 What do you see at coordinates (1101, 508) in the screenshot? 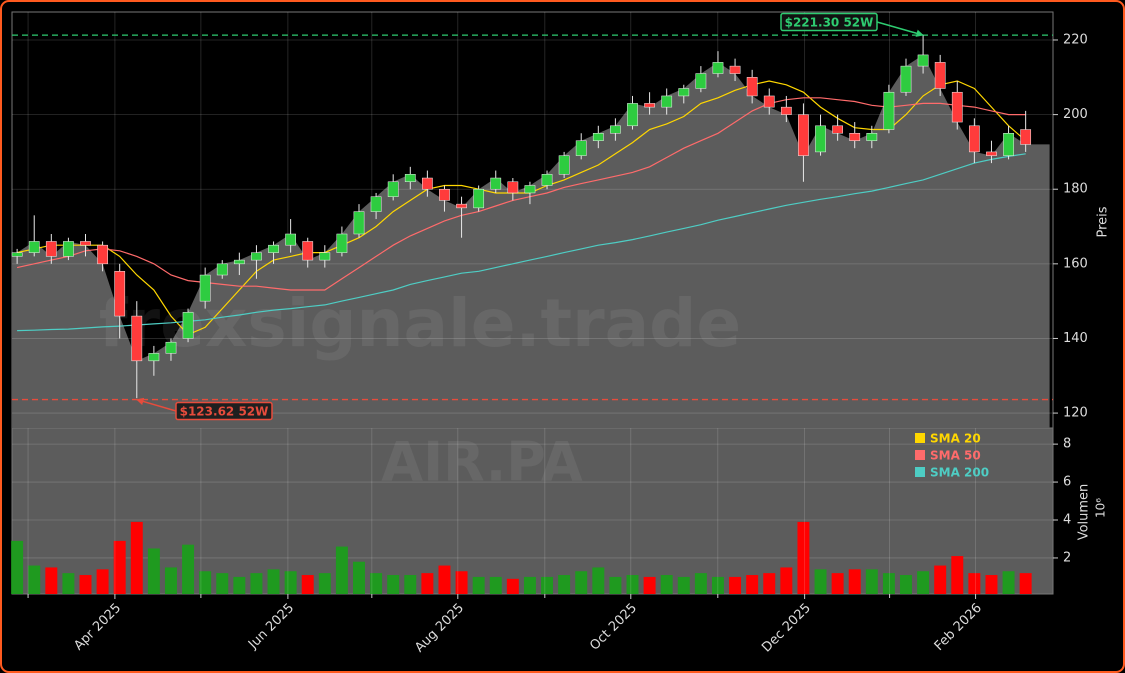
I see `axis-offset: 10⁶` at bounding box center [1101, 508].